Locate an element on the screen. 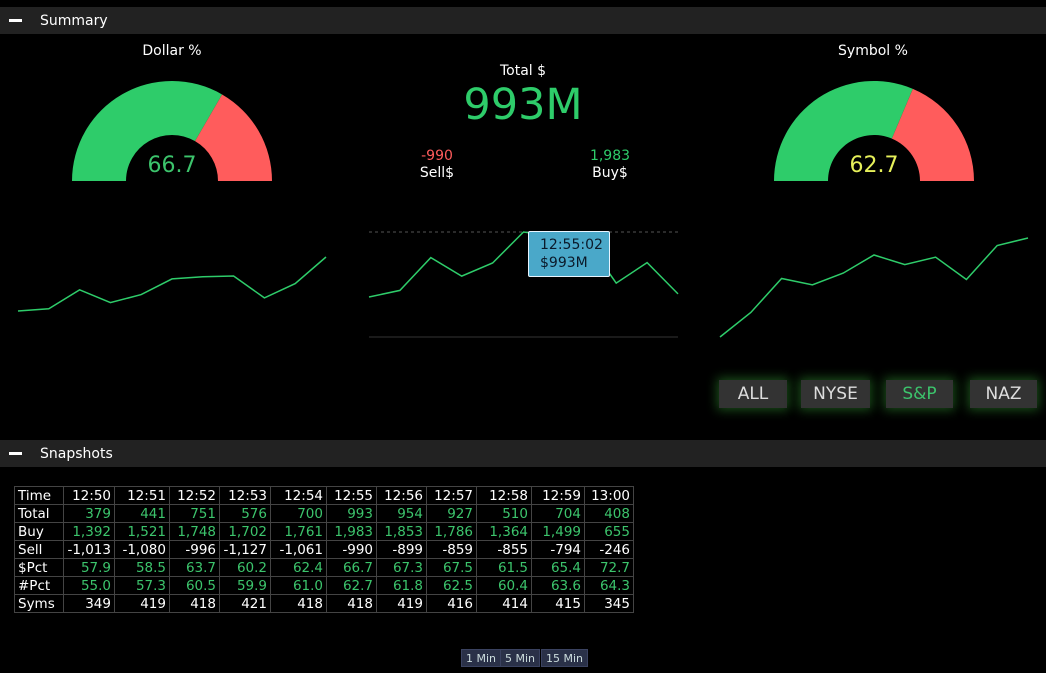 The image size is (1046, 673). table-cell: 62.5 is located at coordinates (451, 585).